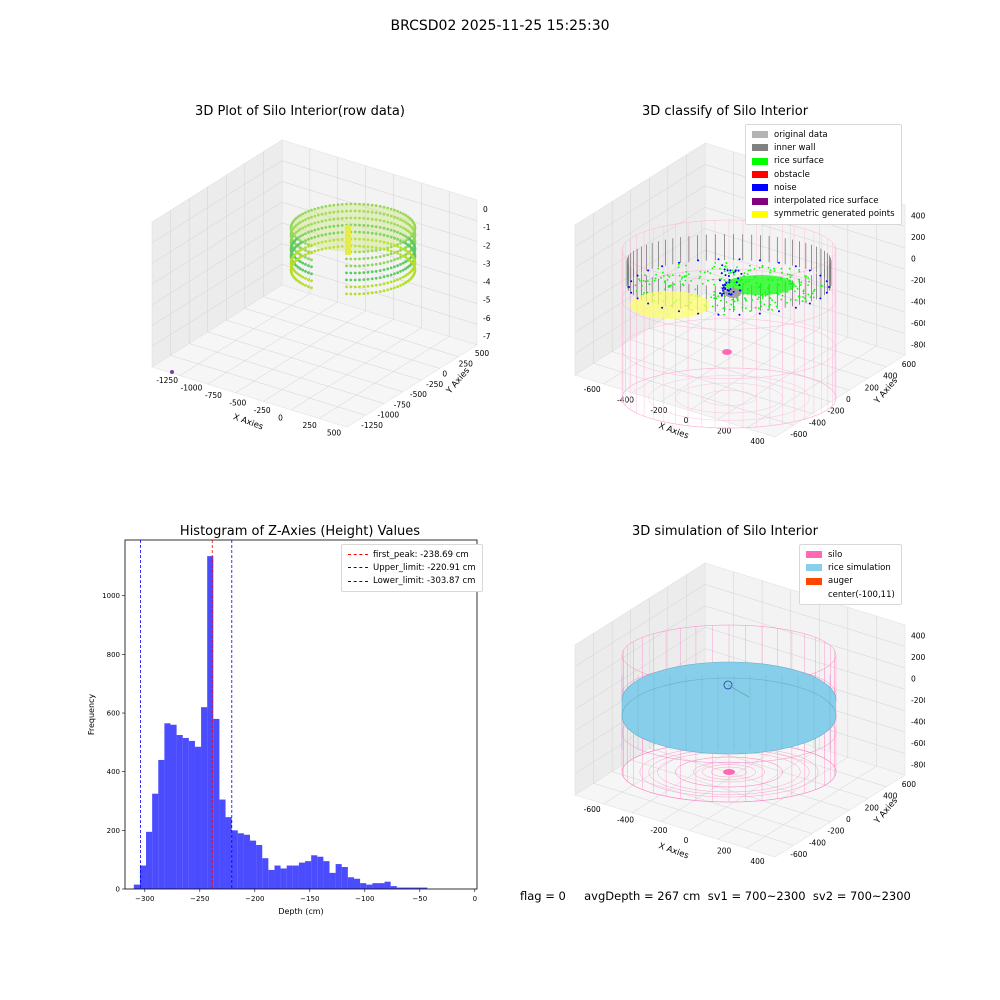 The width and height of the screenshot is (1000, 1000). What do you see at coordinates (850, 594) in the screenshot?
I see `legend-item: center(-100,11)` at bounding box center [850, 594].